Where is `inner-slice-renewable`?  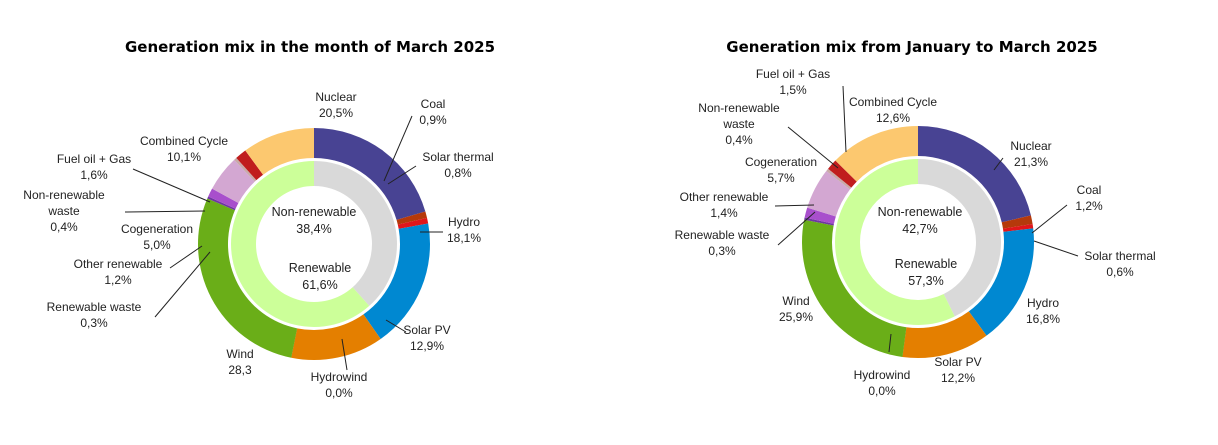
inner-slice-renewable is located at coordinates (894, 241).